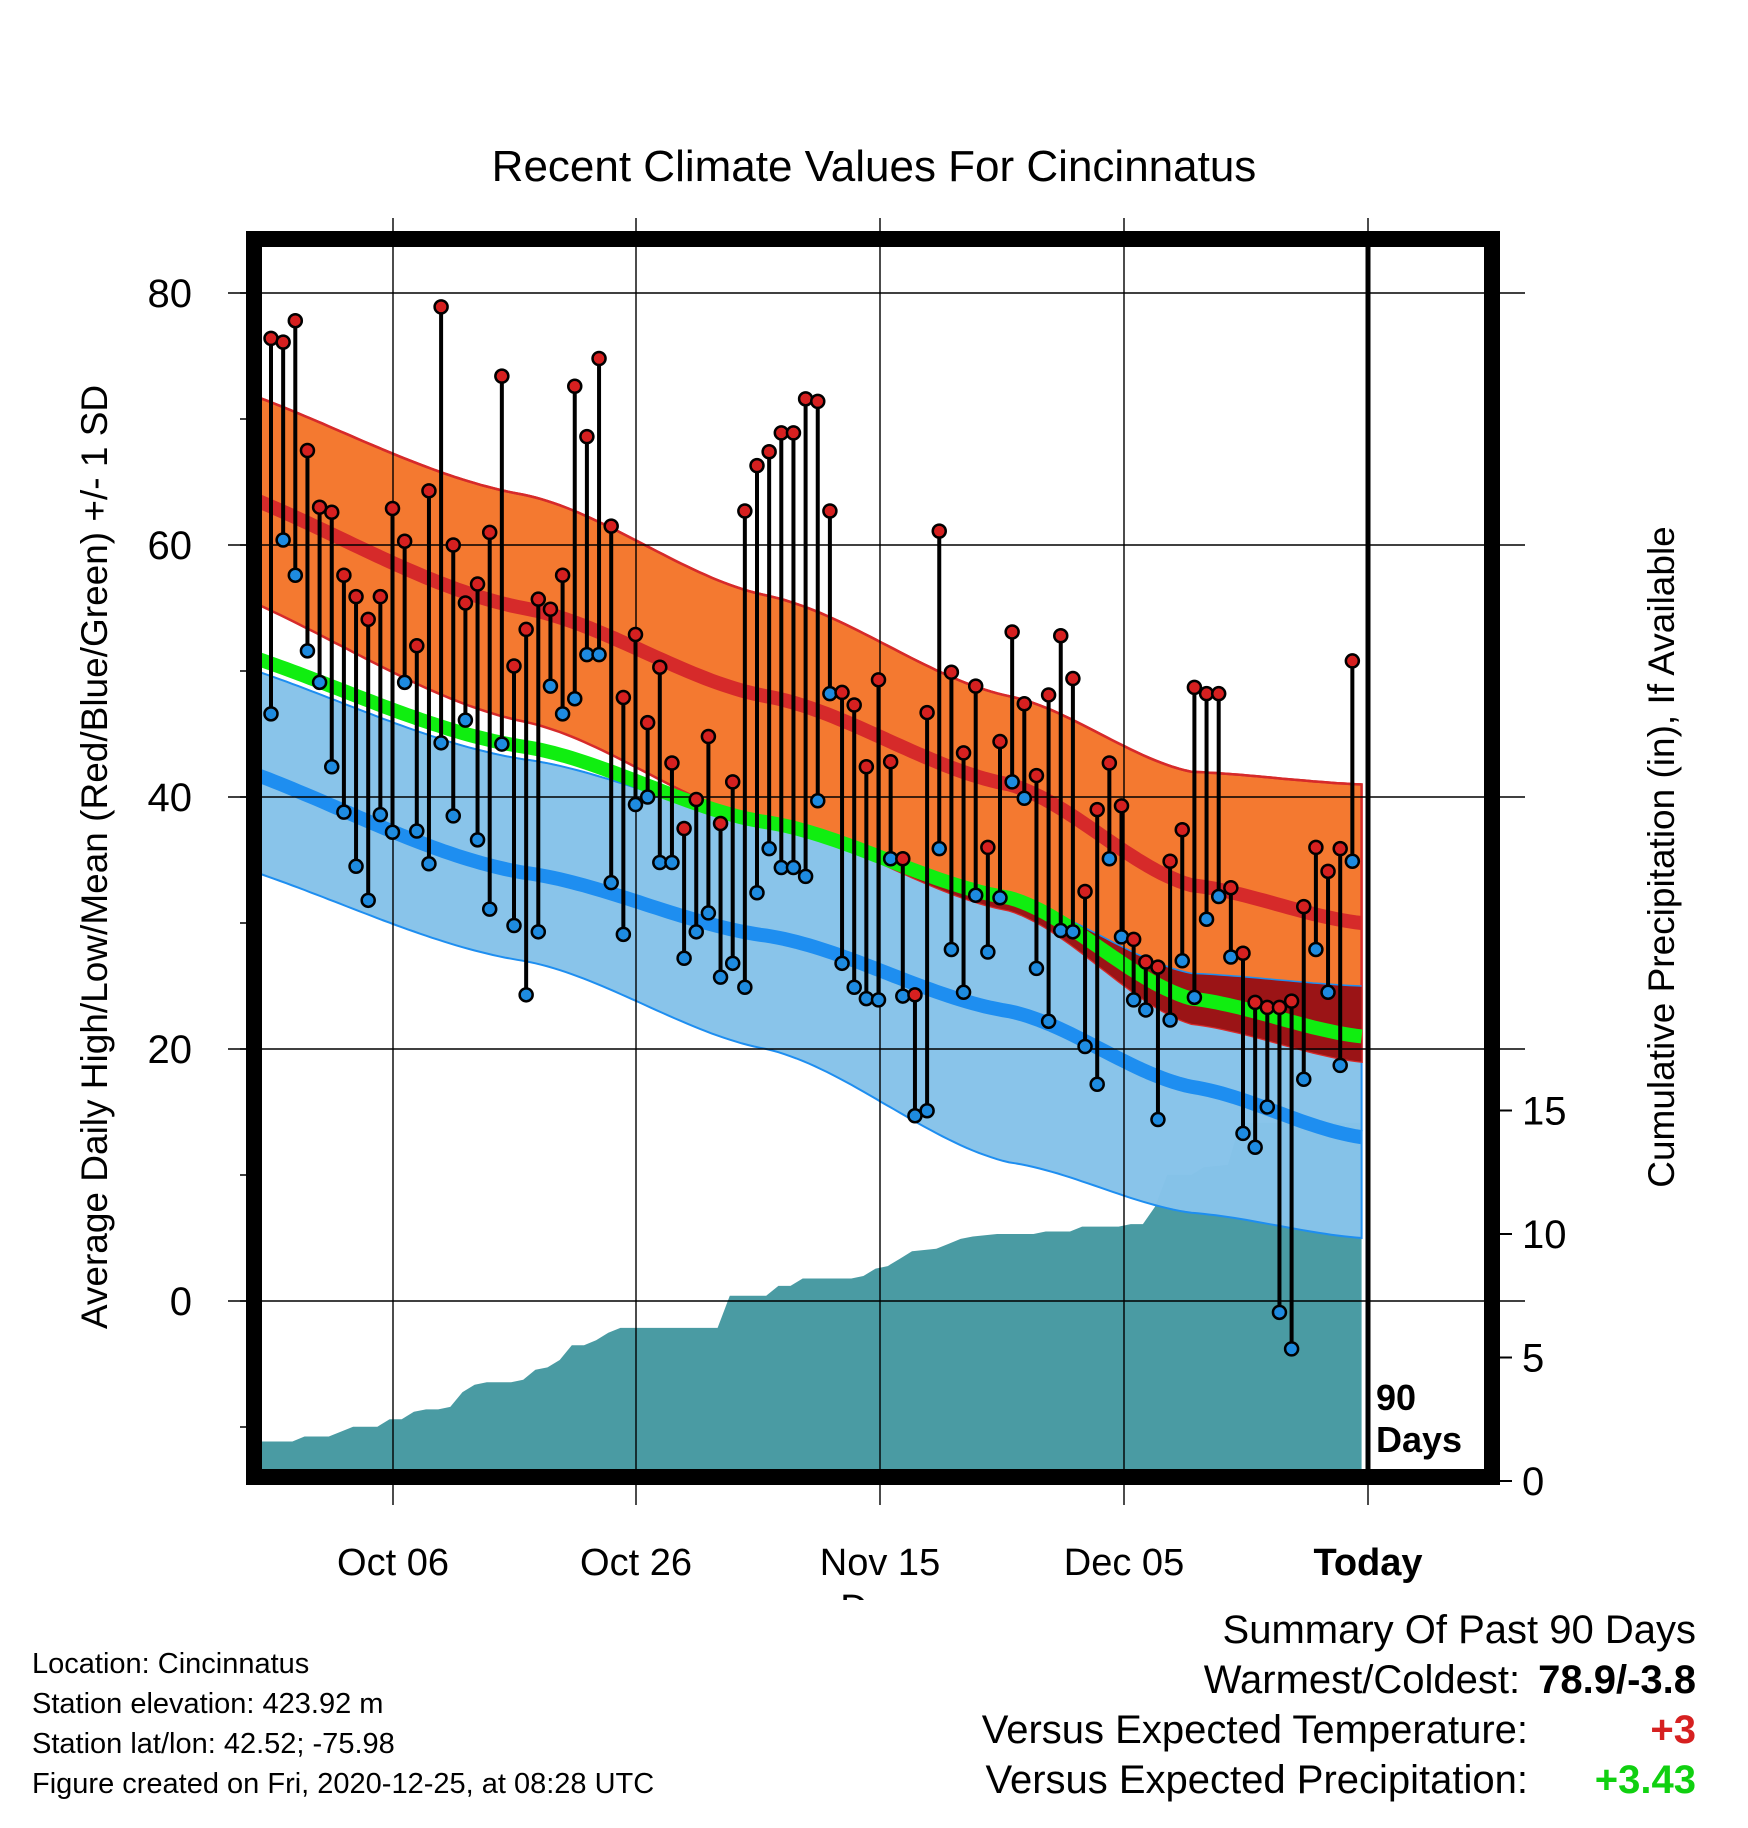 The image size is (1748, 1828). What do you see at coordinates (1256, 1780) in the screenshot?
I see `precip-vs-expected-label: Versus Expected Precipitation:` at bounding box center [1256, 1780].